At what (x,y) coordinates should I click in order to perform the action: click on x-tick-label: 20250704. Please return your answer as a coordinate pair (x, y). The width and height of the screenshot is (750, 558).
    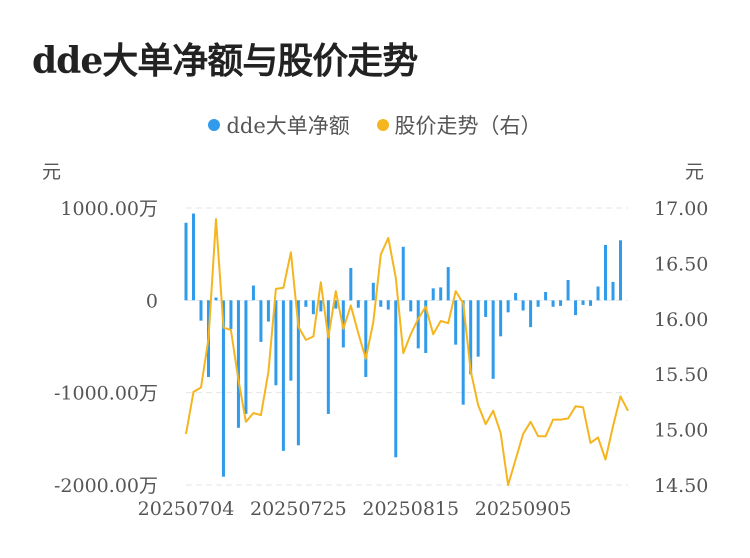
    Looking at the image, I should click on (186, 509).